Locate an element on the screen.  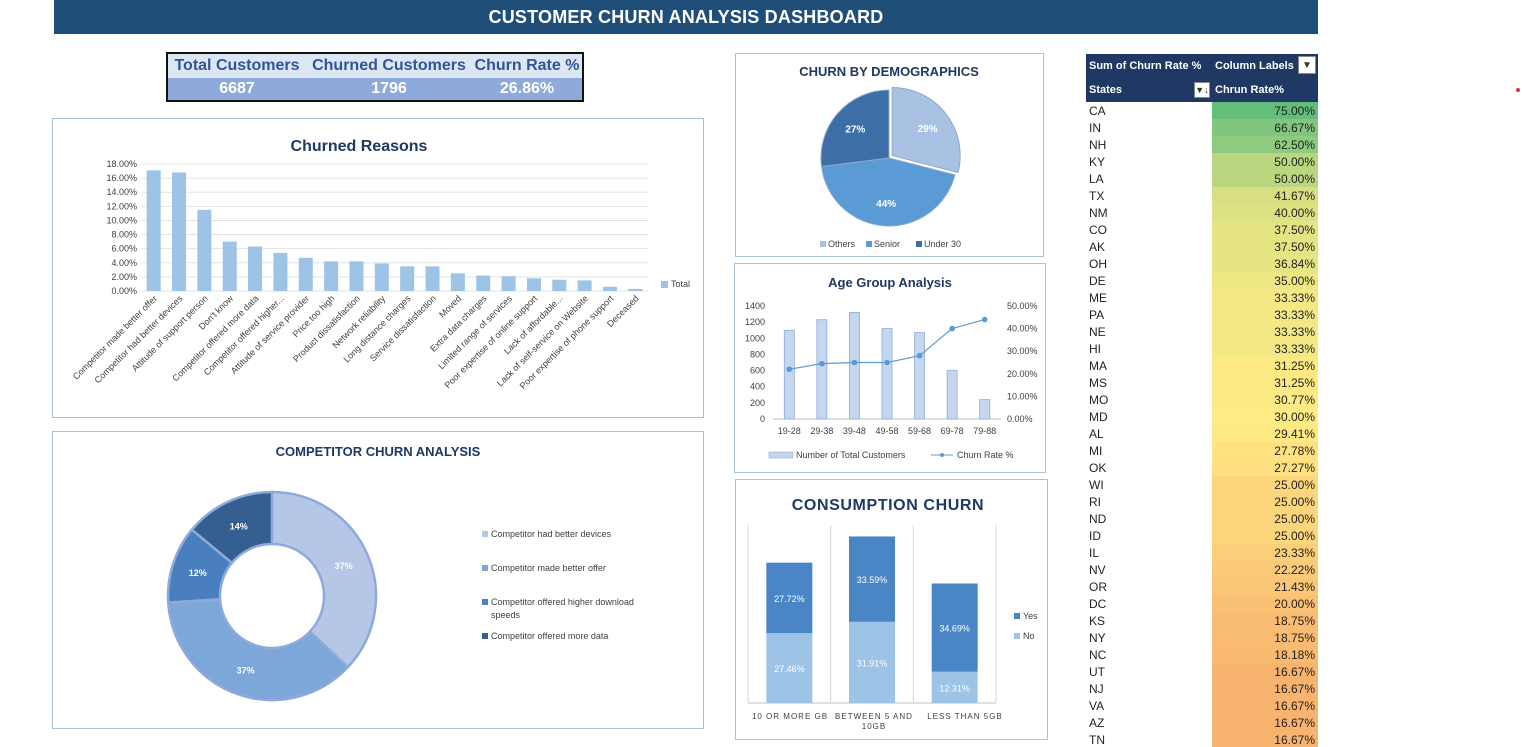
table-row: NJ 16.67% is located at coordinates (1202, 688).